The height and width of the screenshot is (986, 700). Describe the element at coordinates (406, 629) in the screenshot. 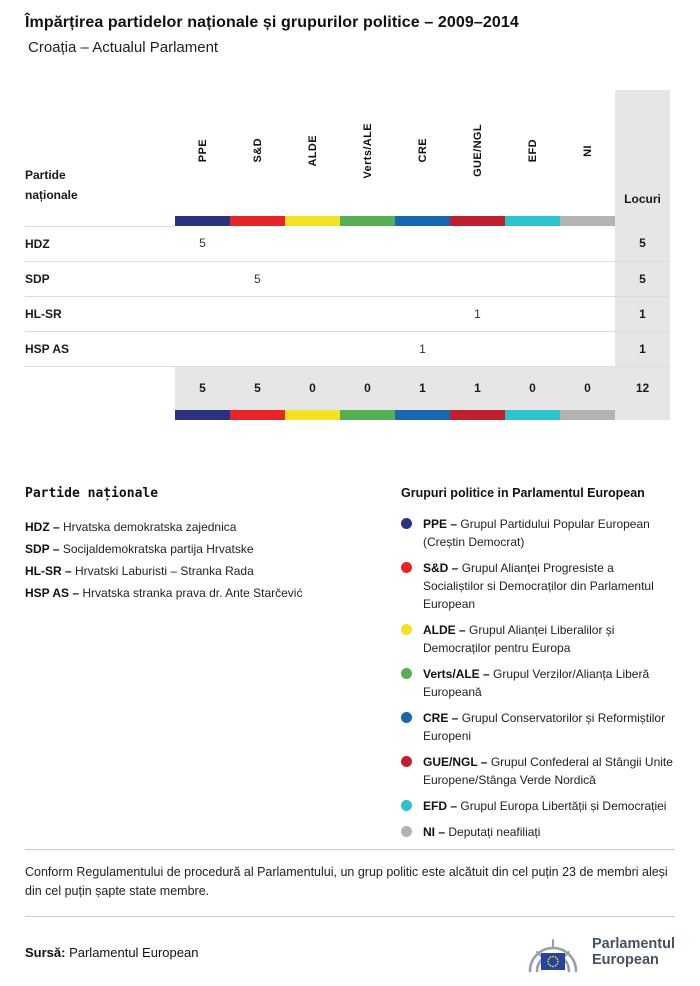

I see `alde-color-dot` at that location.